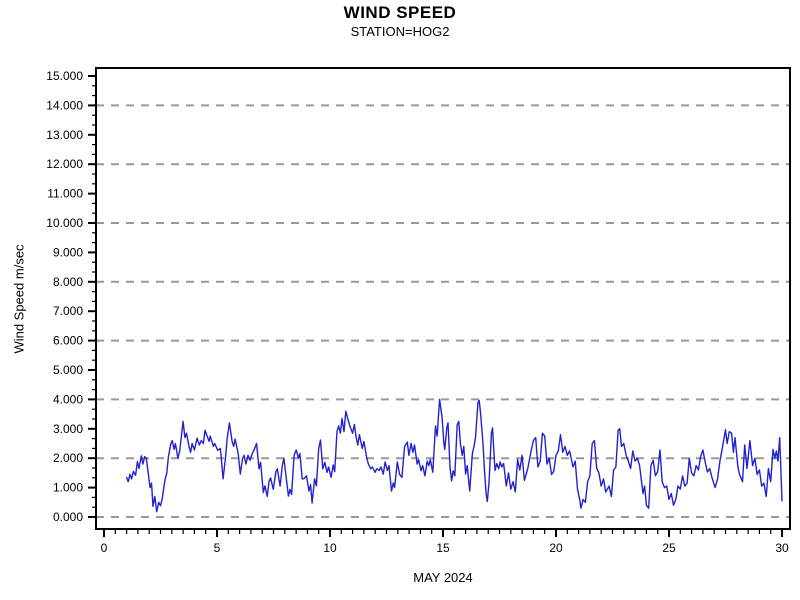  Describe the element at coordinates (443, 548) in the screenshot. I see `x-tick-label: 15` at that location.